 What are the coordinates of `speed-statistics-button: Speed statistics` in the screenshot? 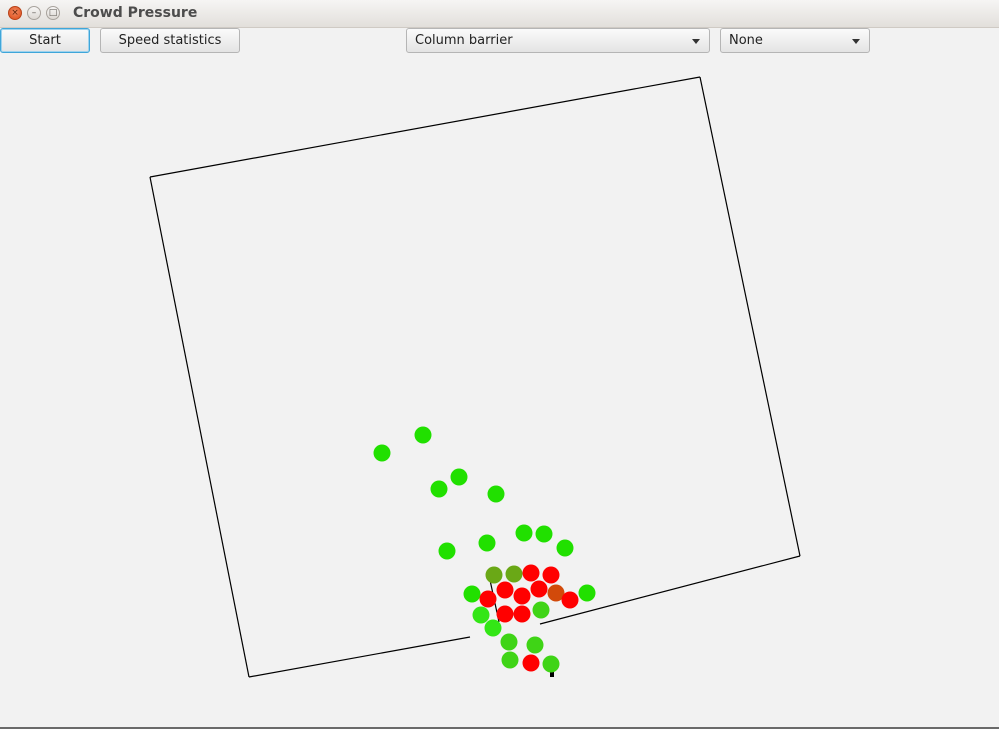 It's located at (170, 40).